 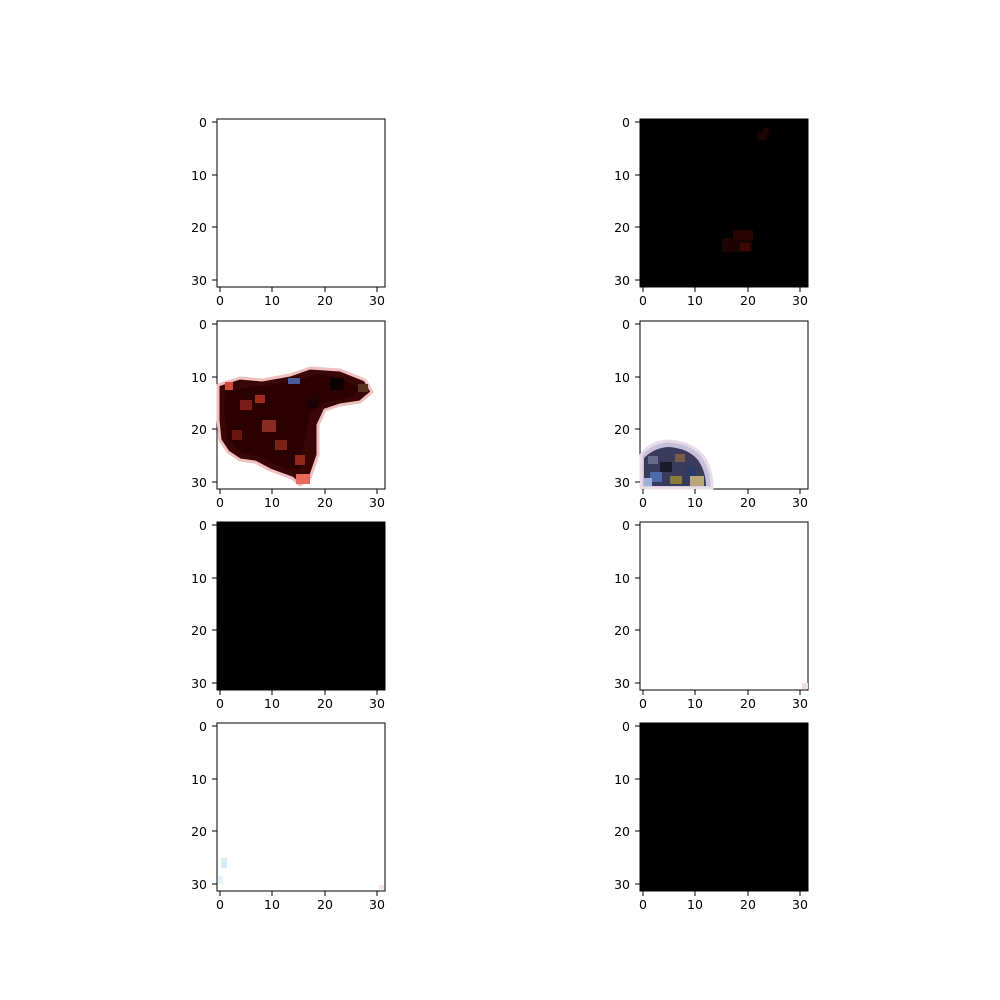 I want to click on image-panel-5: 0 10 20 30 0 10 20 30, so click(x=288, y=614).